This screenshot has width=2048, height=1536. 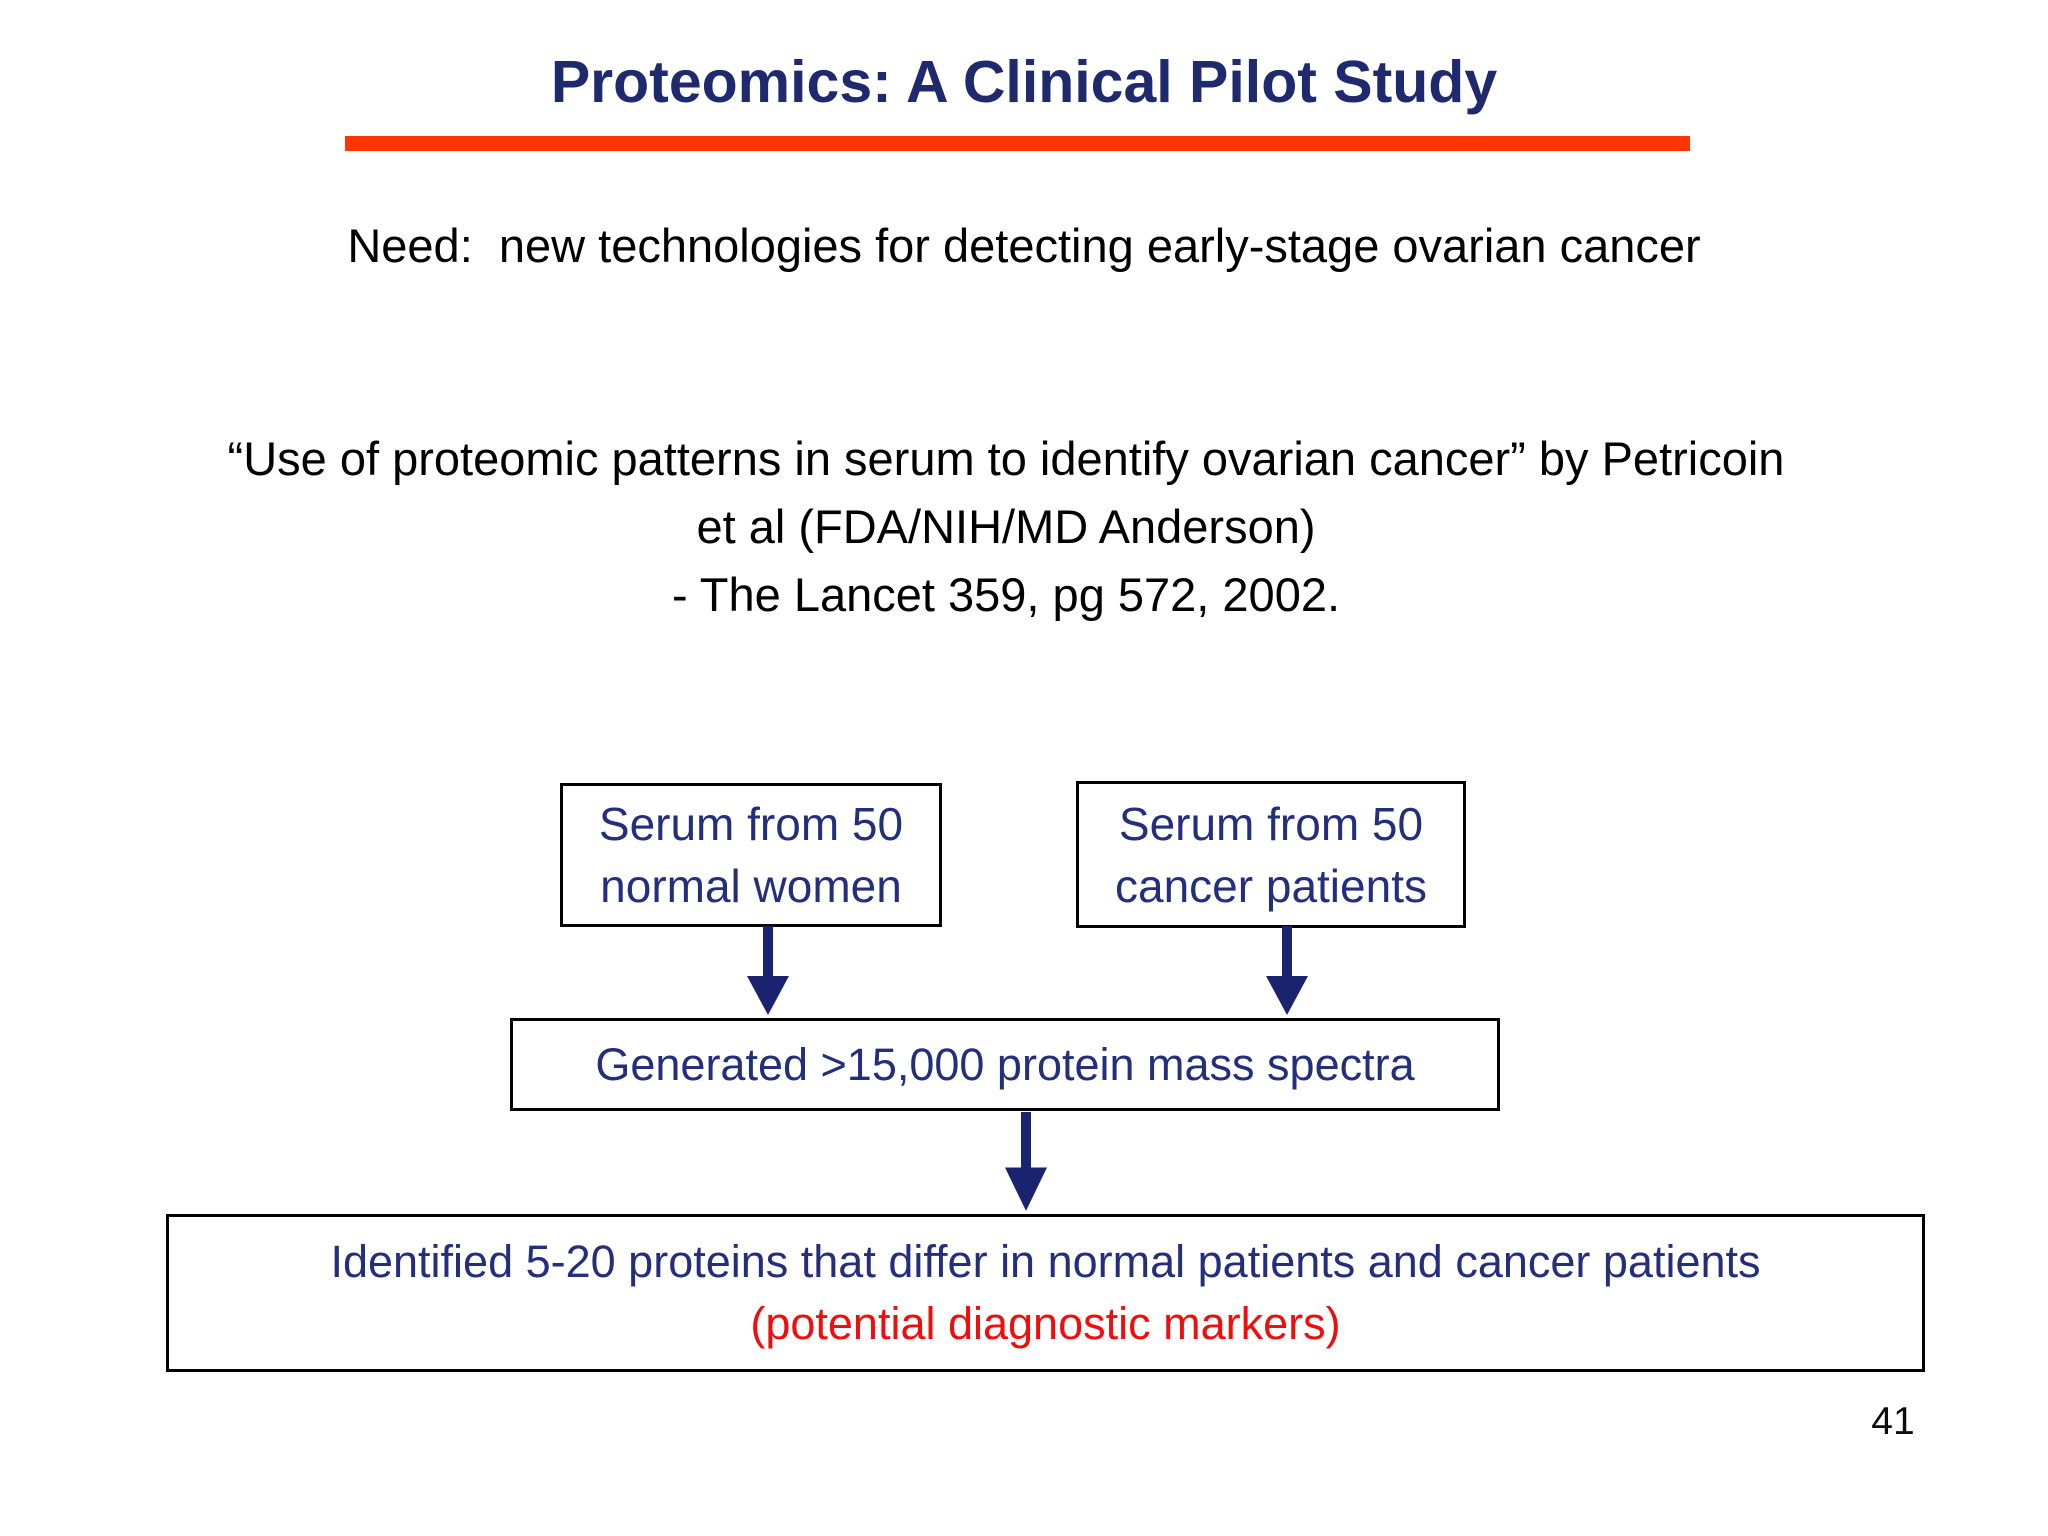 I want to click on flow-box-normal-line-2: normal women, so click(x=751, y=886).